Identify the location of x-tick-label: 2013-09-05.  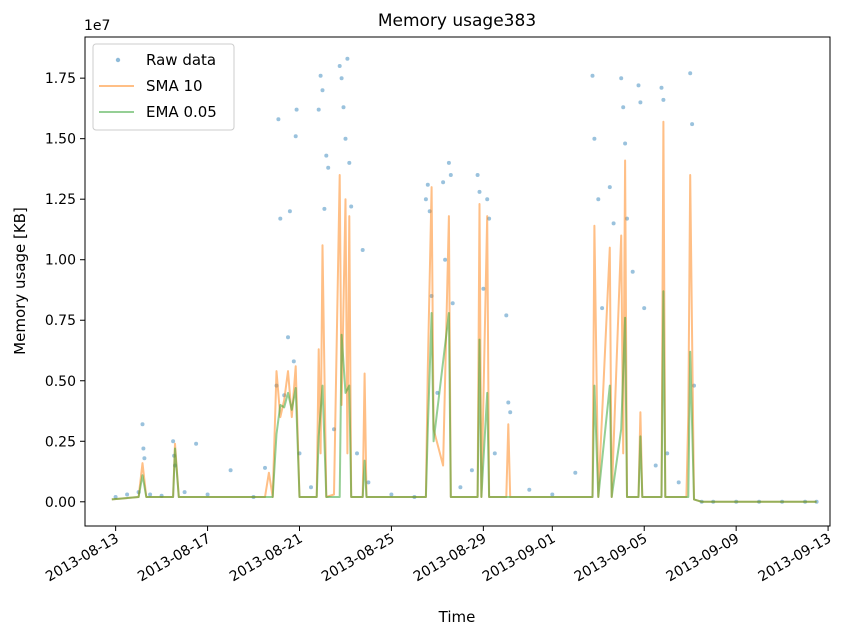
(611, 558).